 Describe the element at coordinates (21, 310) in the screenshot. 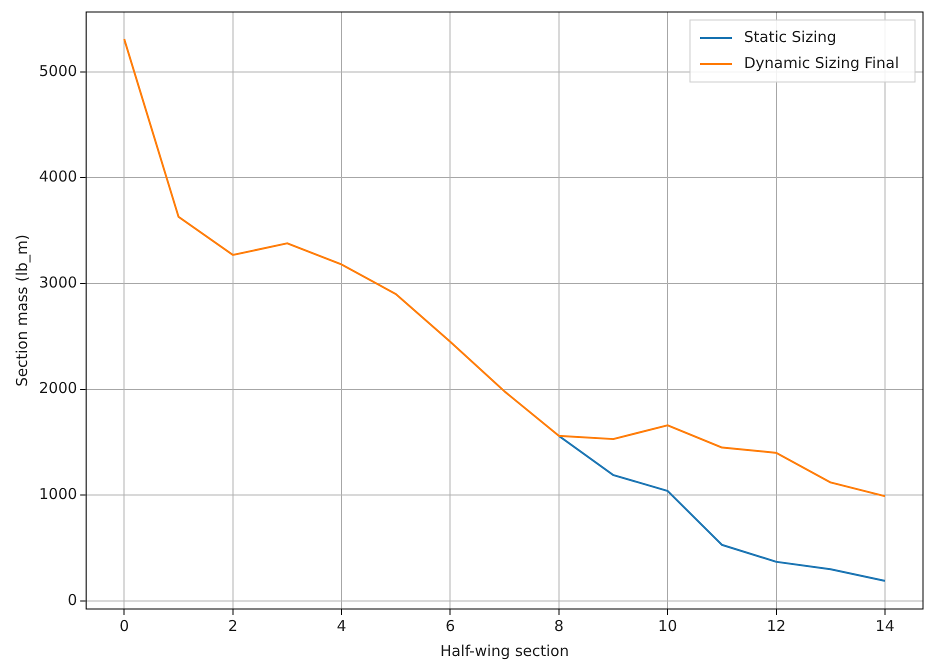

I see `y-axis-title: Section mass (lb_m)` at that location.